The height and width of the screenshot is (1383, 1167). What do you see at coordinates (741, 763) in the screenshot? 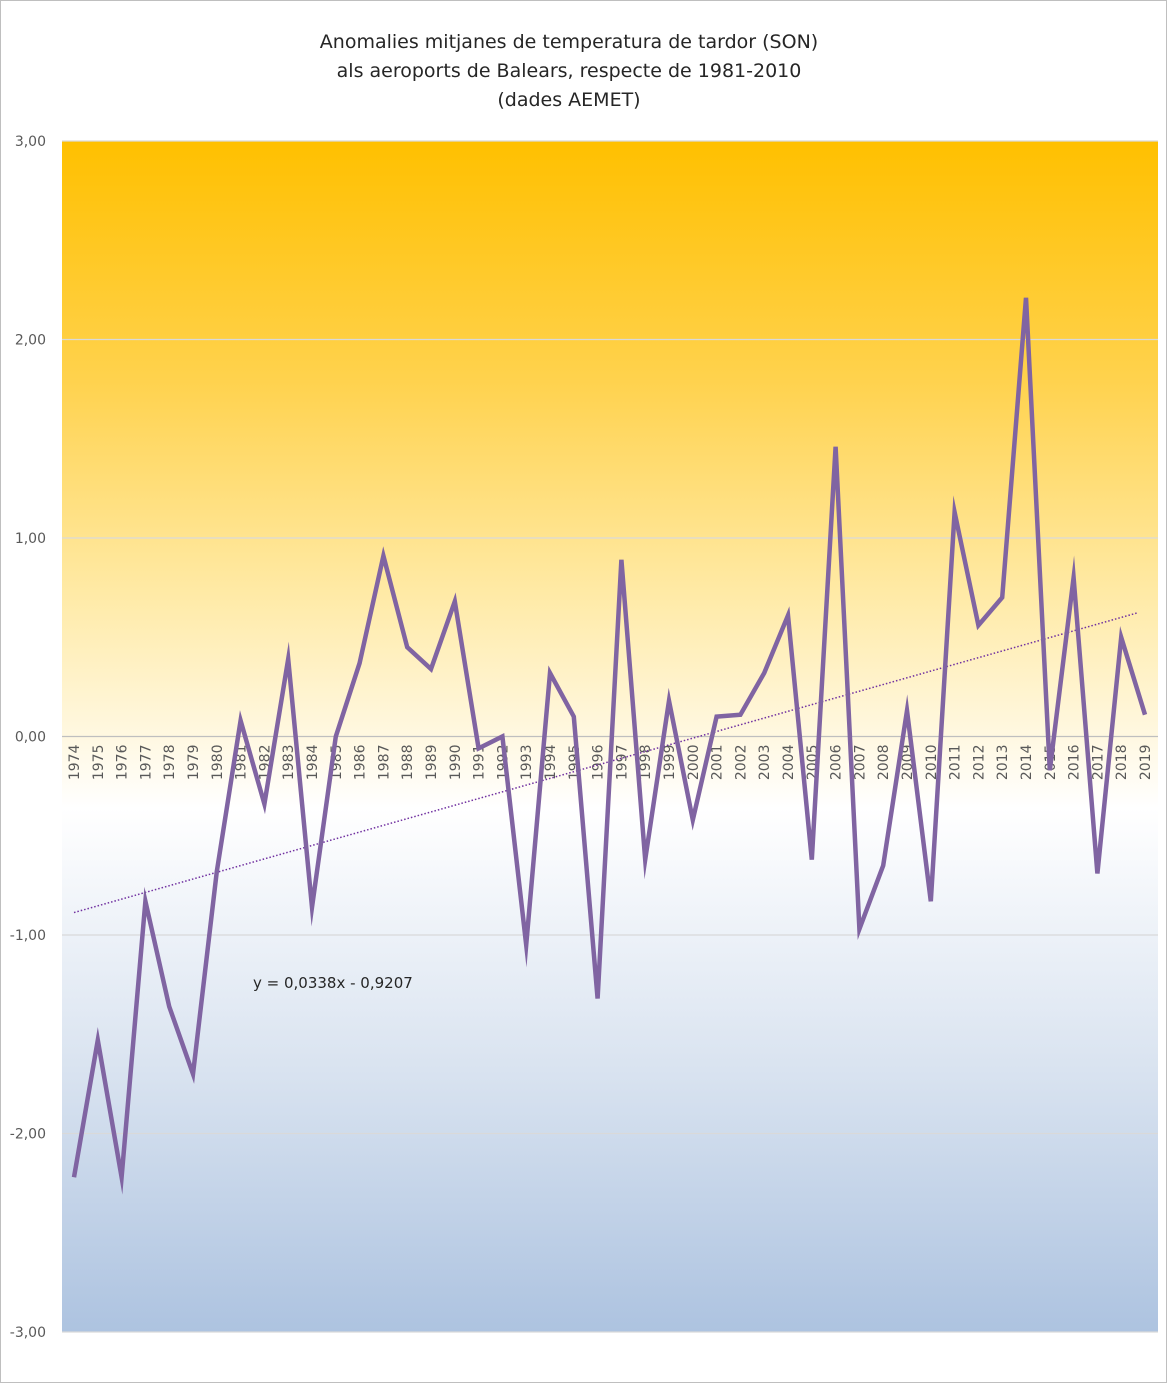
I see `x-tick-label: 2002` at bounding box center [741, 763].